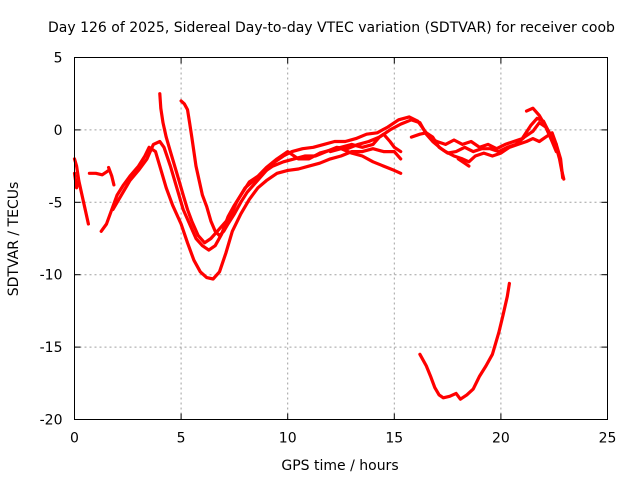 This screenshot has width=640, height=480. What do you see at coordinates (51, 276) in the screenshot?
I see `y-tick-label: -10` at bounding box center [51, 276].